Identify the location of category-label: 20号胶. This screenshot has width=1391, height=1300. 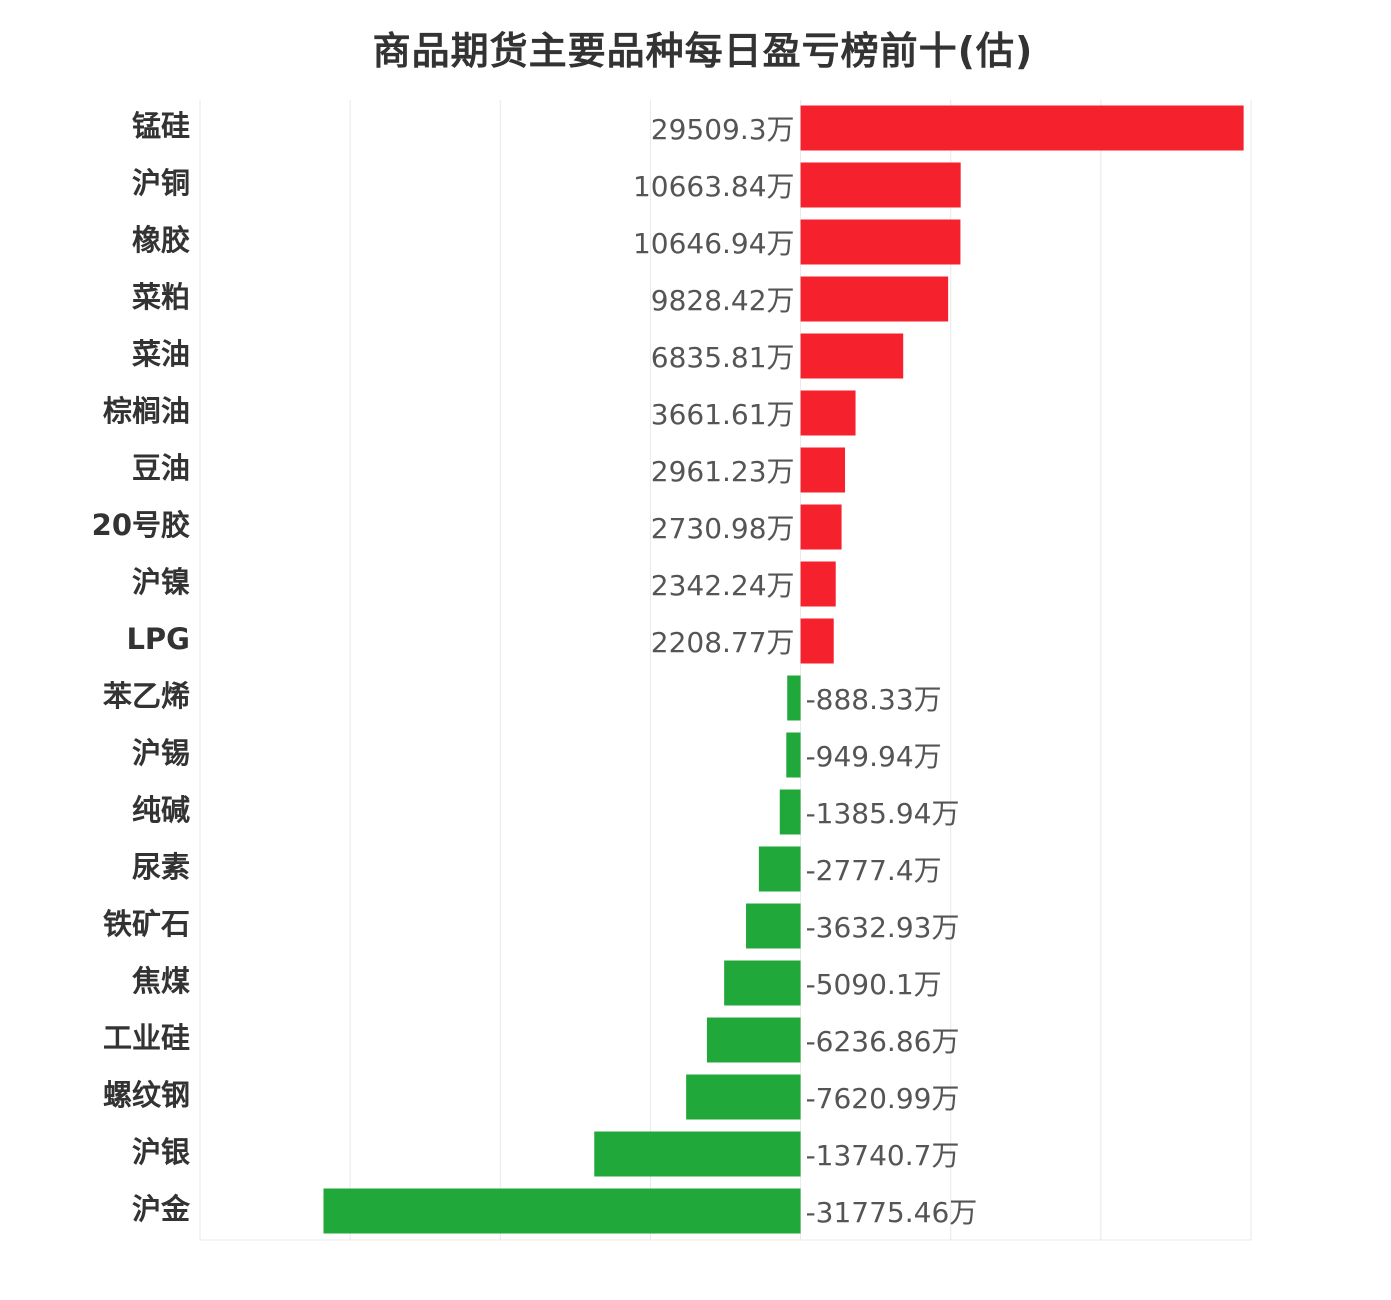
(141, 525).